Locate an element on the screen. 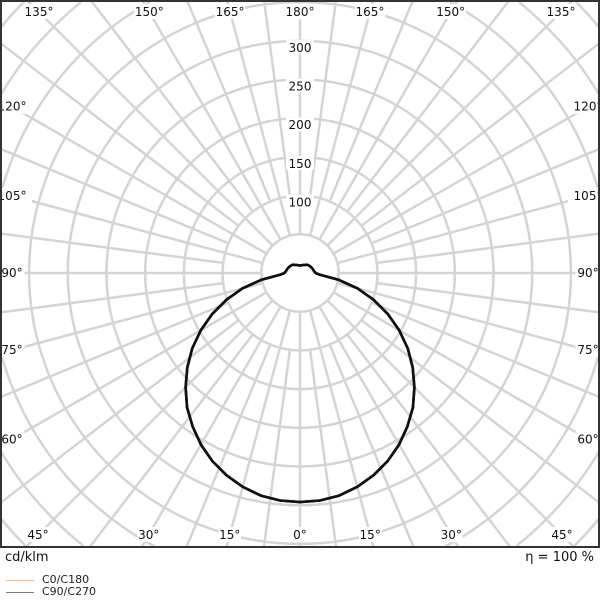 The height and width of the screenshot is (600, 600). legend-swatch-c90 is located at coordinates (20, 592).